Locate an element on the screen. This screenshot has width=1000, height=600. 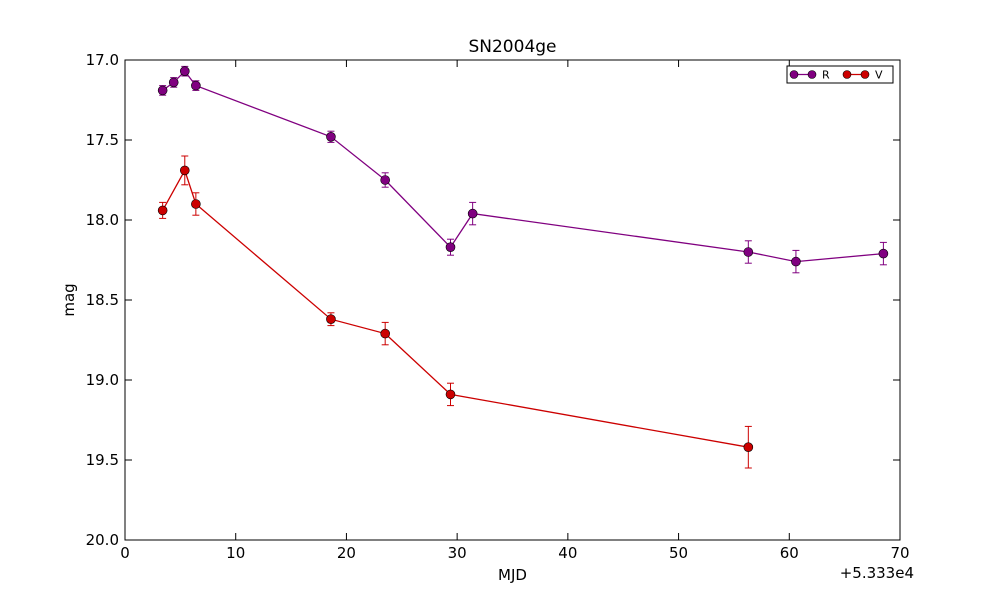
x-tick-label: 0 is located at coordinates (125, 553).